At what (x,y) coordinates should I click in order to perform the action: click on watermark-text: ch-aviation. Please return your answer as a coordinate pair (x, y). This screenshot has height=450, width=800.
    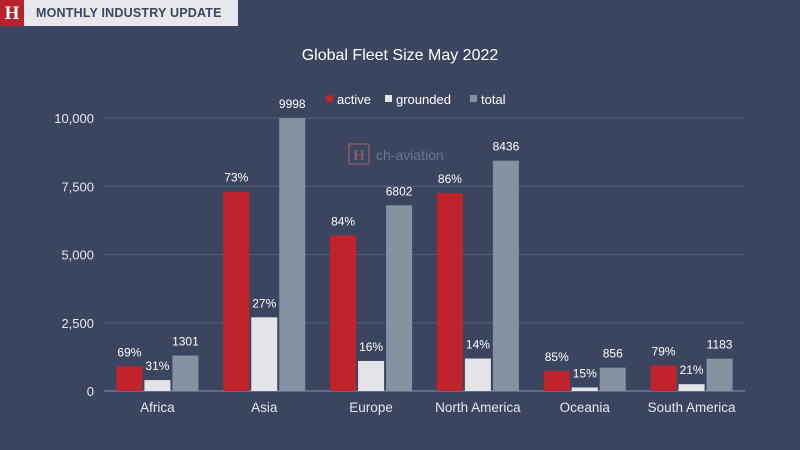
    Looking at the image, I should click on (410, 155).